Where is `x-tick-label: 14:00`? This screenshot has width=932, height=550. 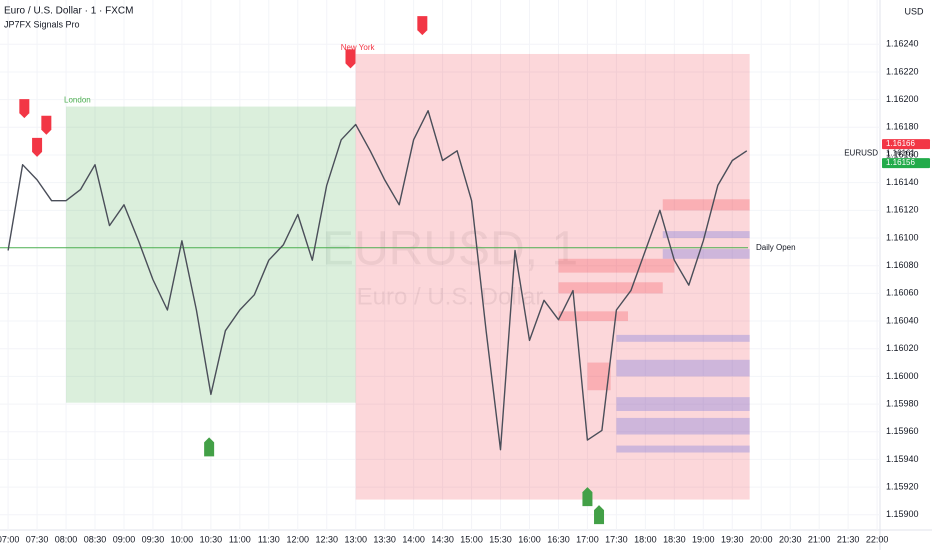
x-tick-label: 14:00 is located at coordinates (413, 539).